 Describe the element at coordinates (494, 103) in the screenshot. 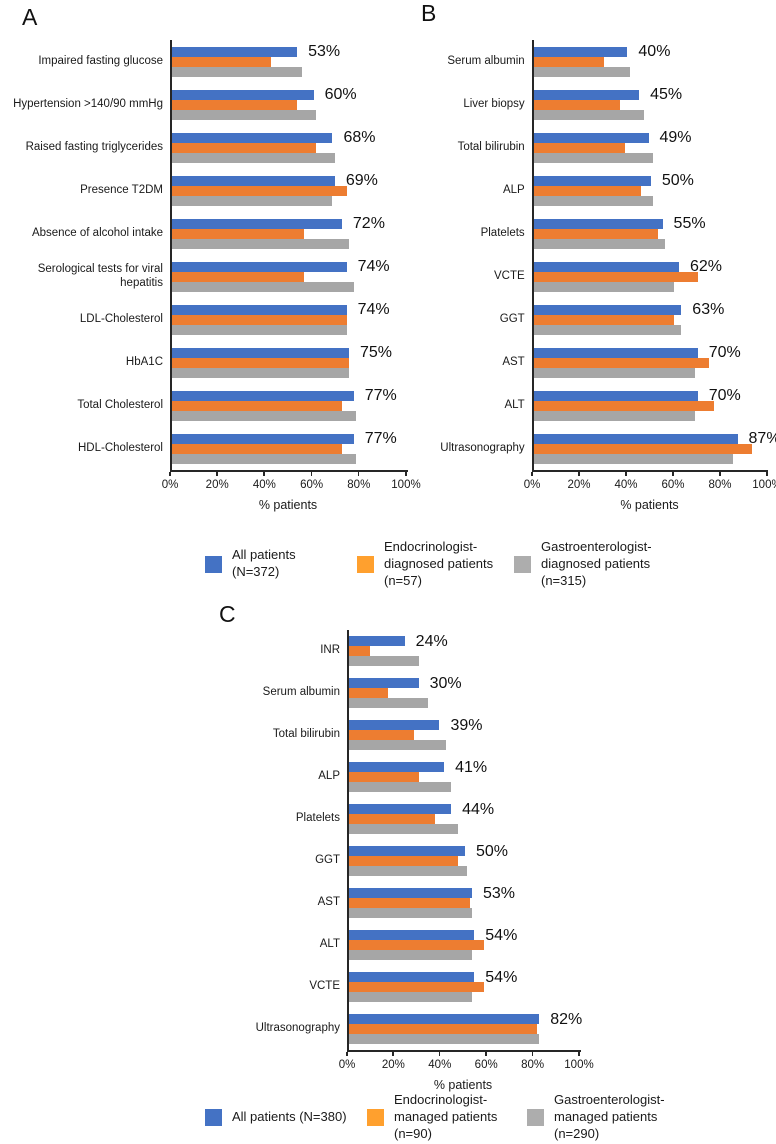

I see `category-label: Liver biopsy` at that location.